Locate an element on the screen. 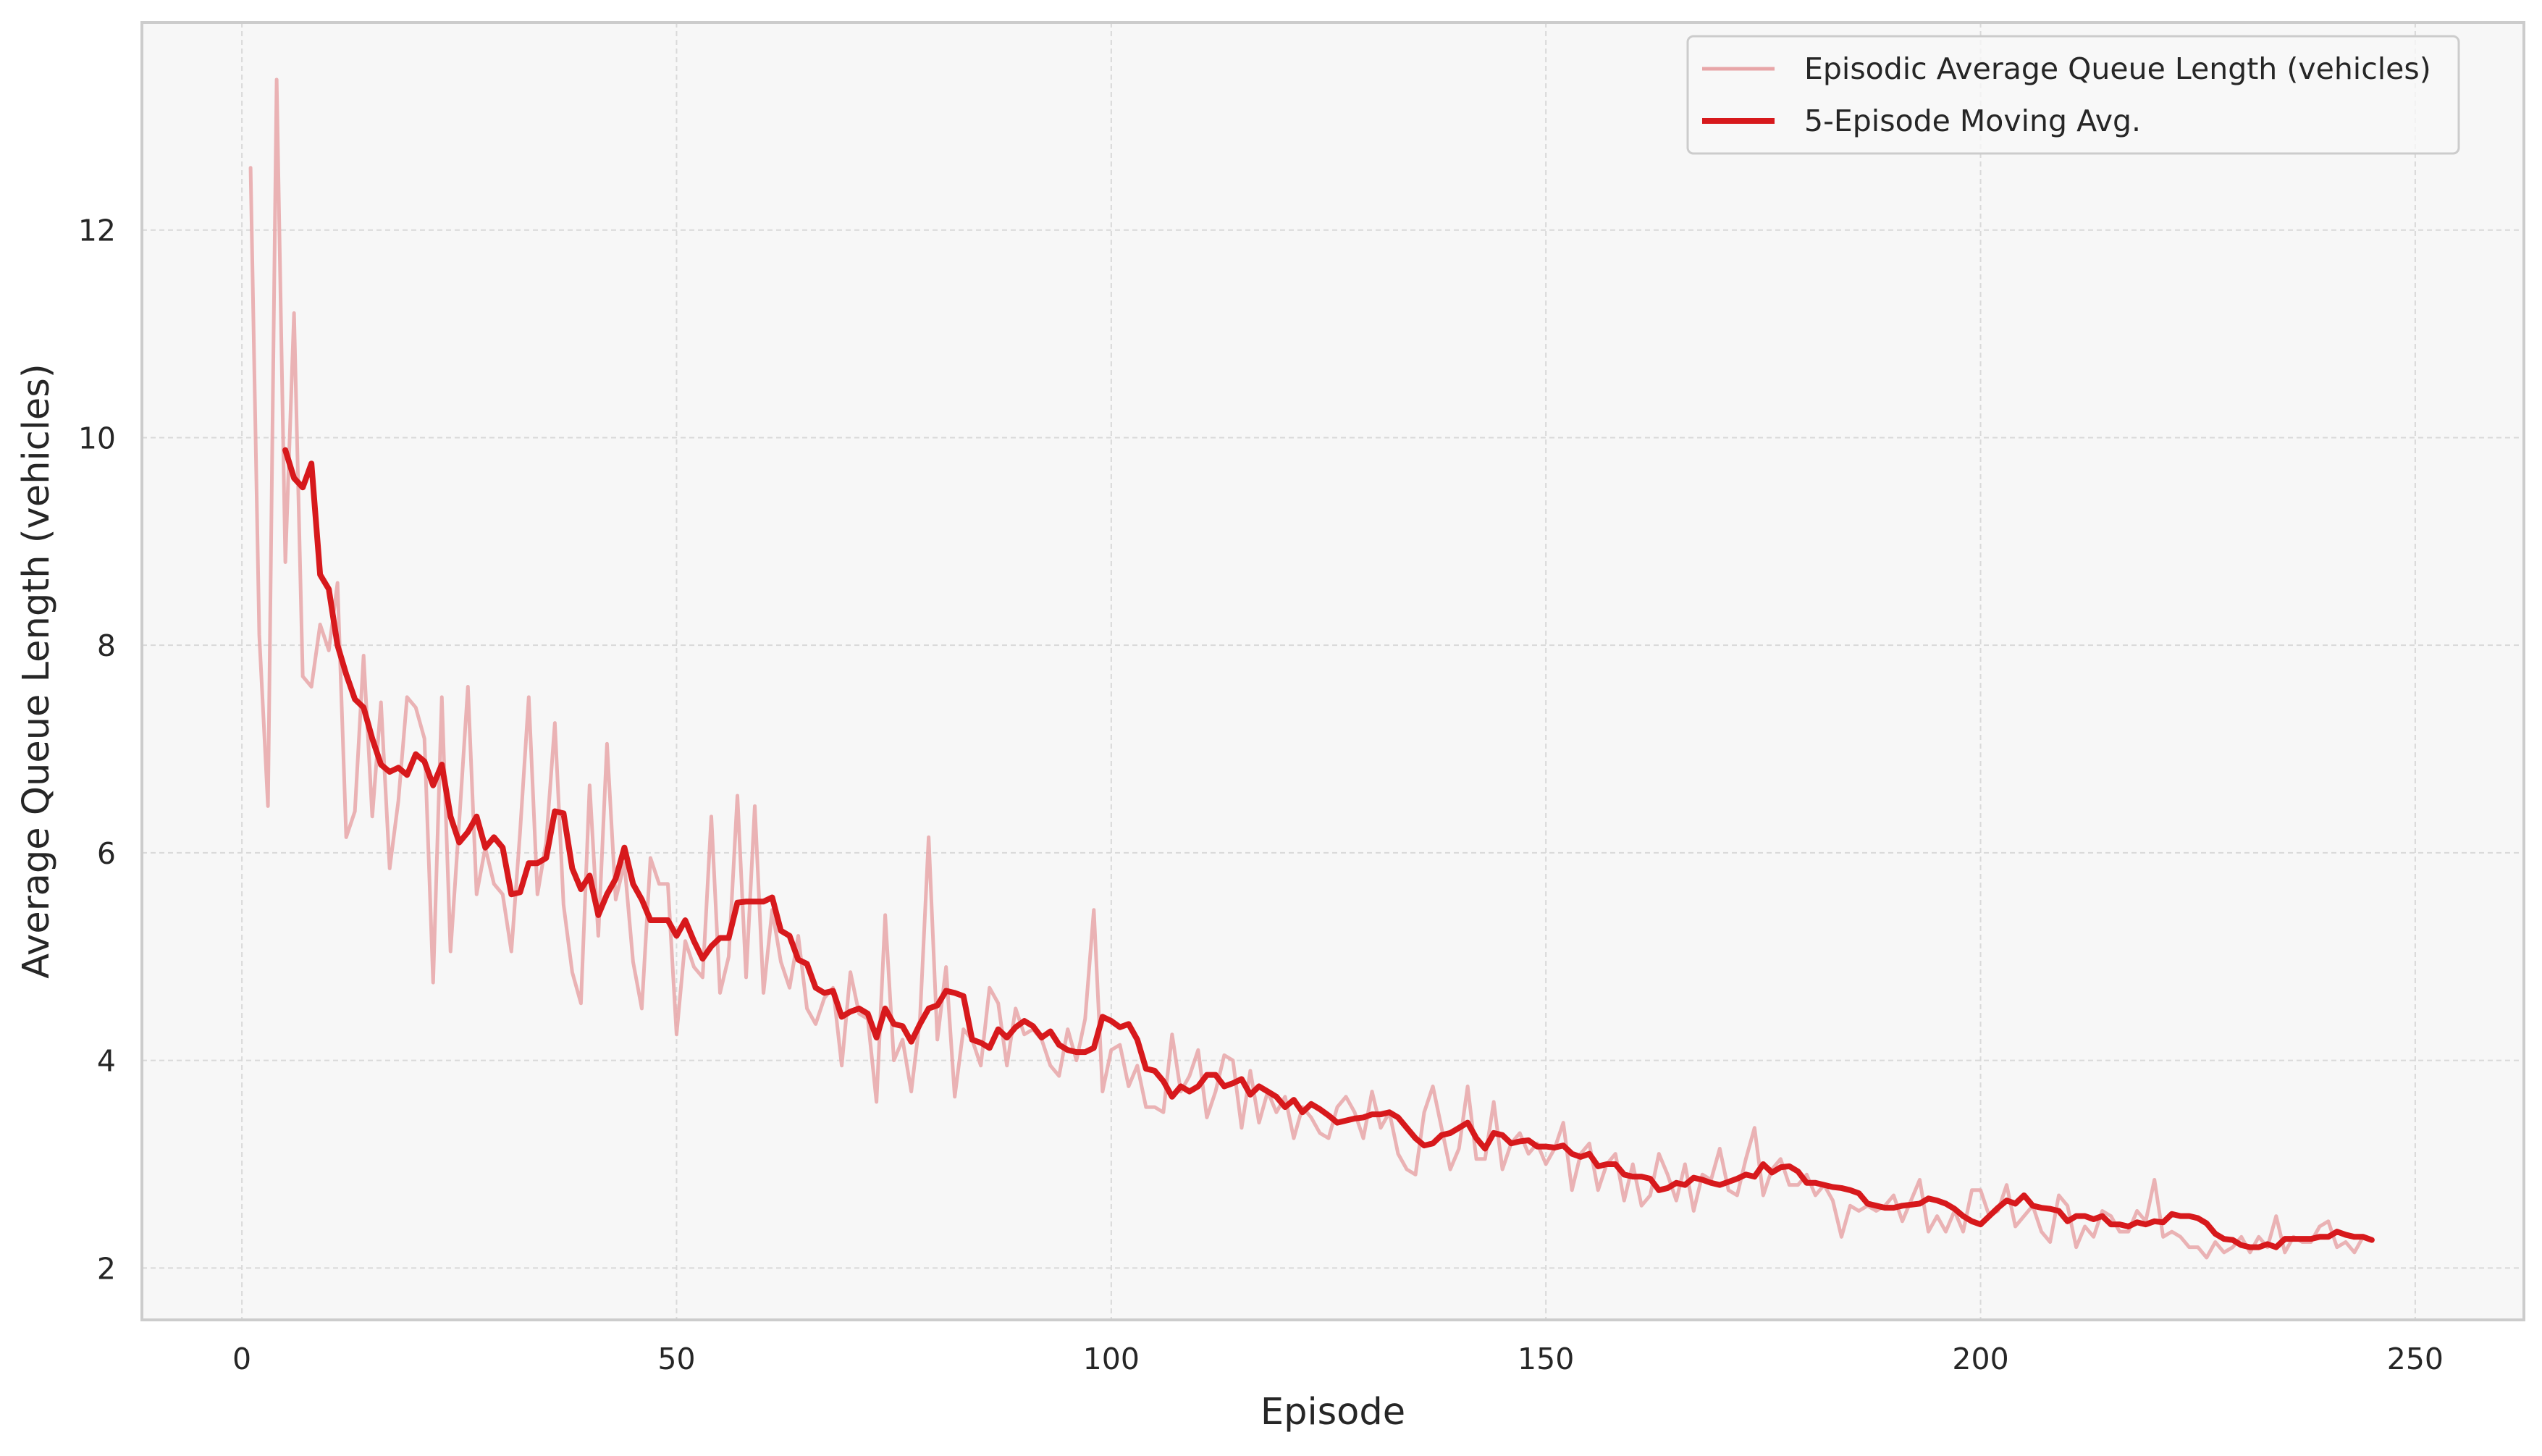  x-tick-label: 150 is located at coordinates (1546, 1359).